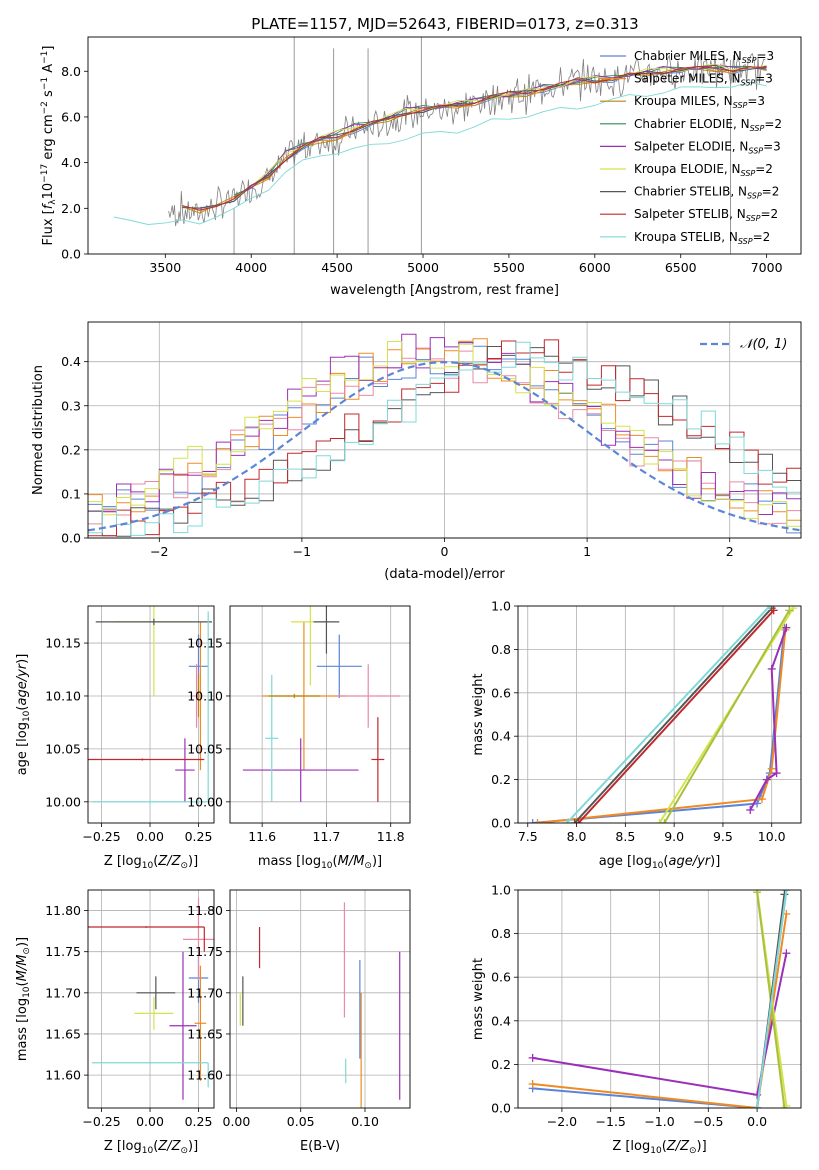  Describe the element at coordinates (23, 999) in the screenshot. I see `ylabel-mass-vs-Z: mass [log10(M/M⊙)]` at that location.